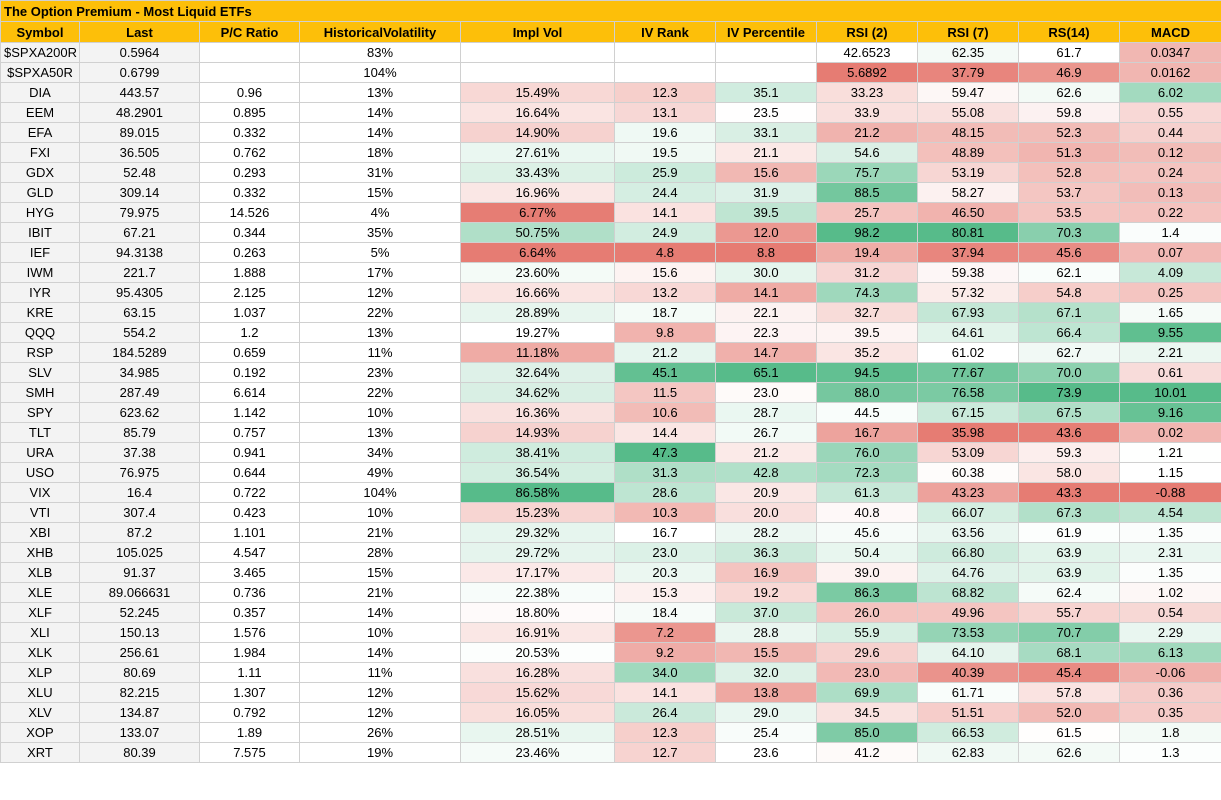 The height and width of the screenshot is (800, 1221). Describe the element at coordinates (665, 712) in the screenshot. I see `cell-iv-rank: 26.4` at that location.